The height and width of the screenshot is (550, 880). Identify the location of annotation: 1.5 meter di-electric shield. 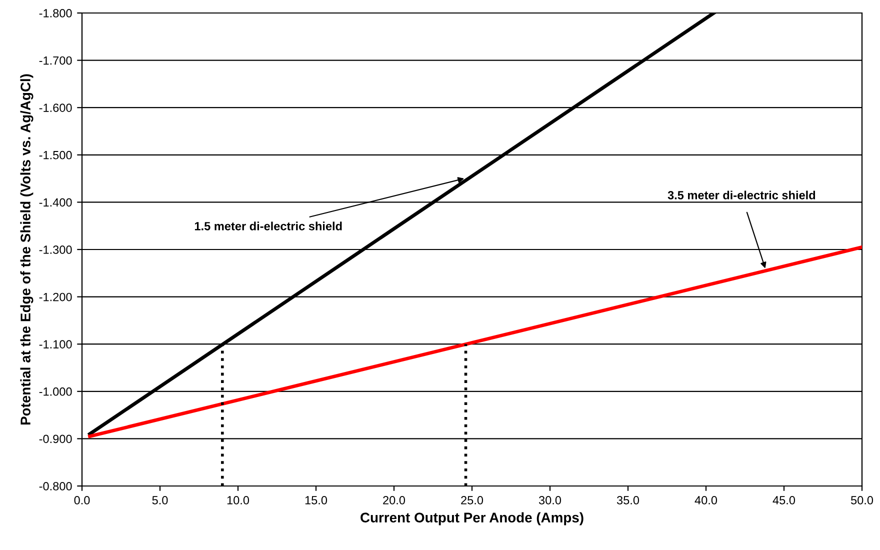
(268, 226).